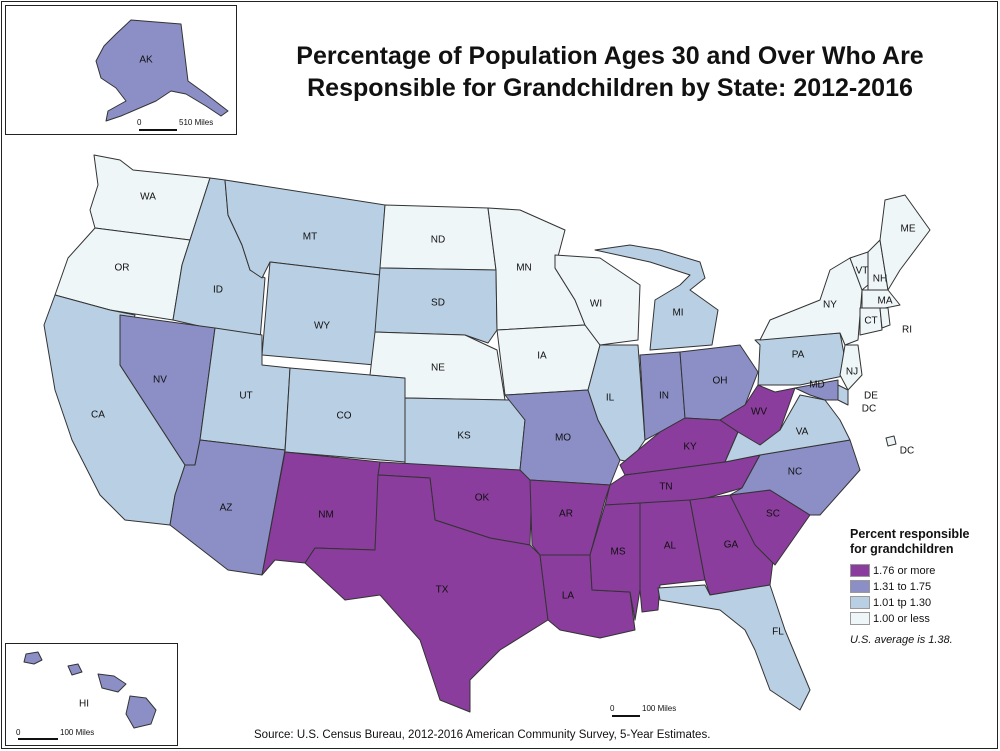  I want to click on state-label-IA: IA, so click(542, 356).